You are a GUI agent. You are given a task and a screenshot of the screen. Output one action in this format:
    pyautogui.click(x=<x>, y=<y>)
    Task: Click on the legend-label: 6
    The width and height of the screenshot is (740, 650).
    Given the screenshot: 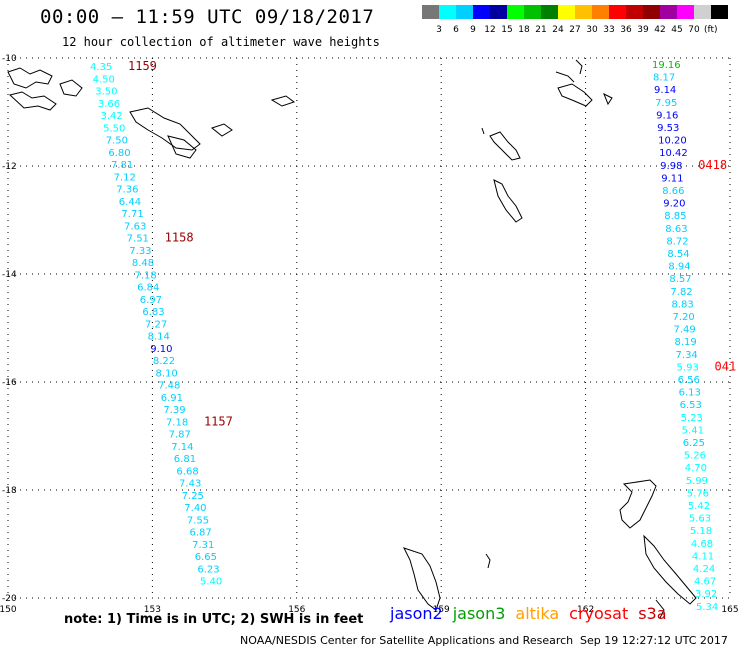 What is the action you would take?
    pyautogui.click(x=456, y=30)
    